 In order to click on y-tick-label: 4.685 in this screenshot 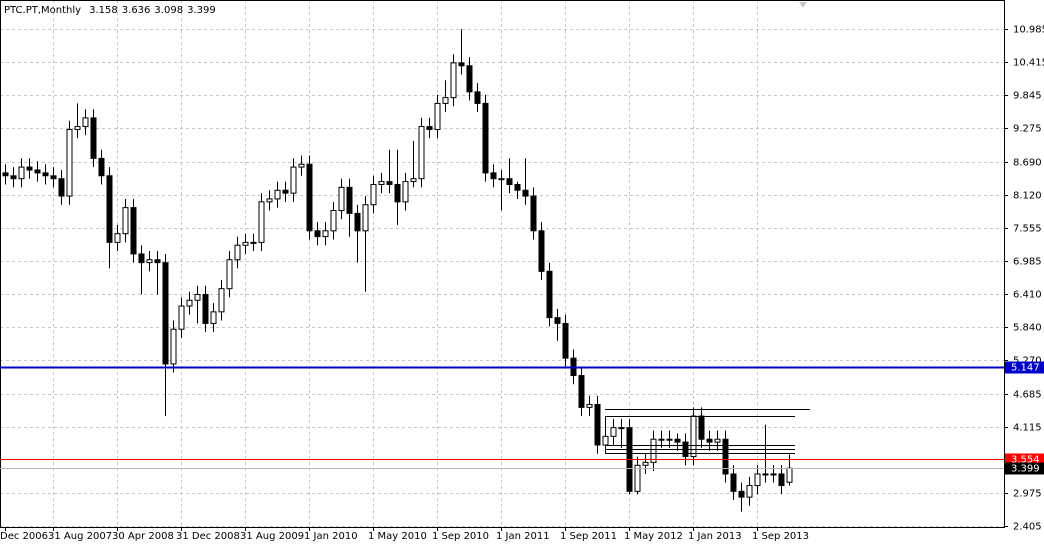, I will do `click(1027, 395)`.